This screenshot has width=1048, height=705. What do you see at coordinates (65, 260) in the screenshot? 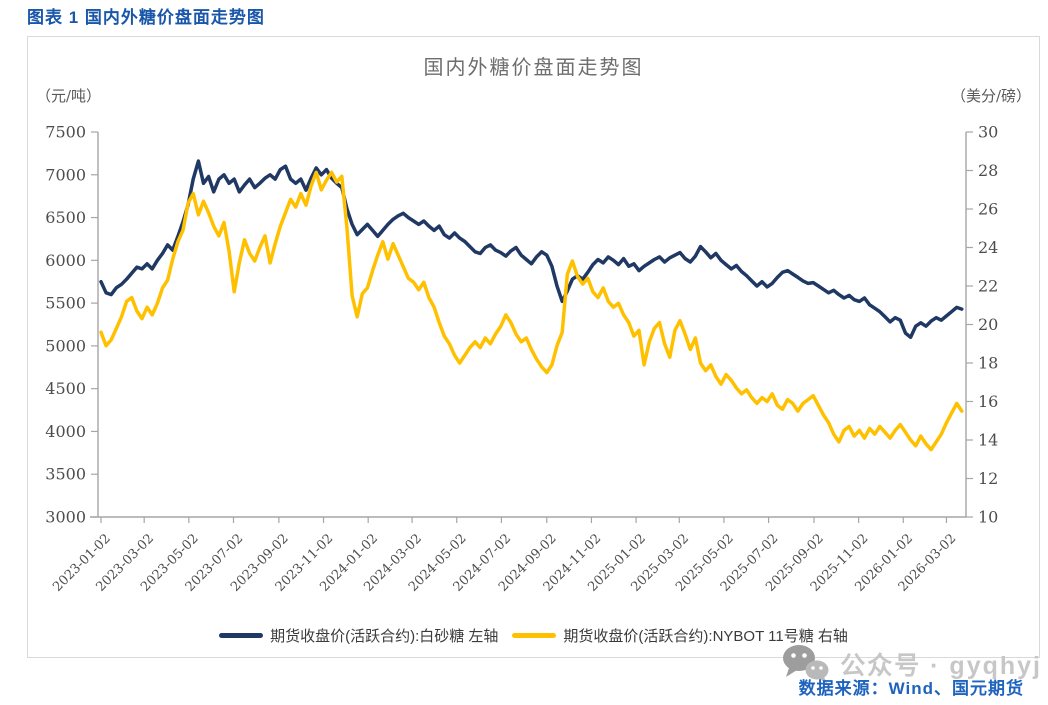
I see `svg-text: 6000` at bounding box center [65, 260].